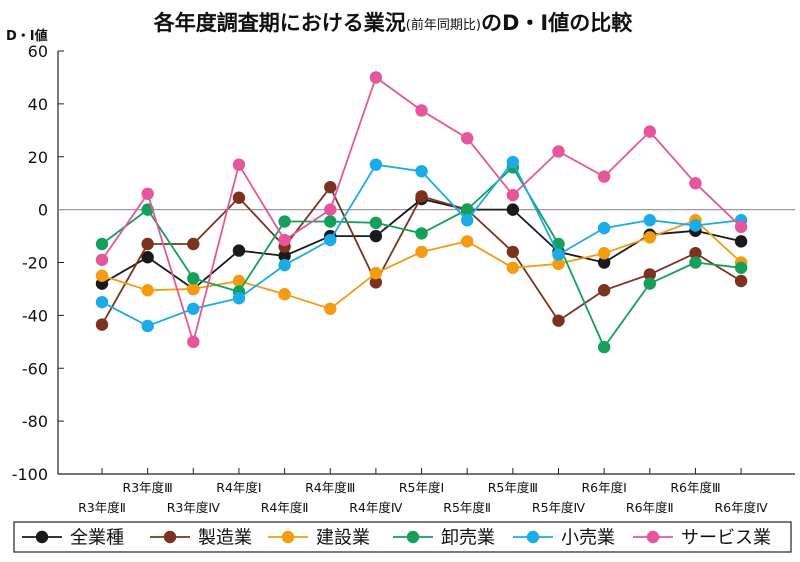 The image size is (800, 562). Describe the element at coordinates (557, 23) in the screenshot. I see `title-suffix: のD・I値の比較` at that location.